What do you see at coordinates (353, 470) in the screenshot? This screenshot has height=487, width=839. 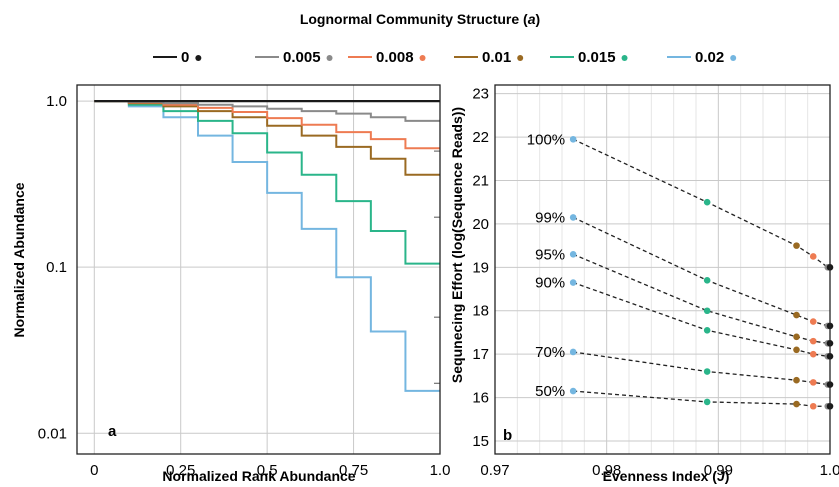 I see `x-tick-label: 0.75` at bounding box center [353, 470].